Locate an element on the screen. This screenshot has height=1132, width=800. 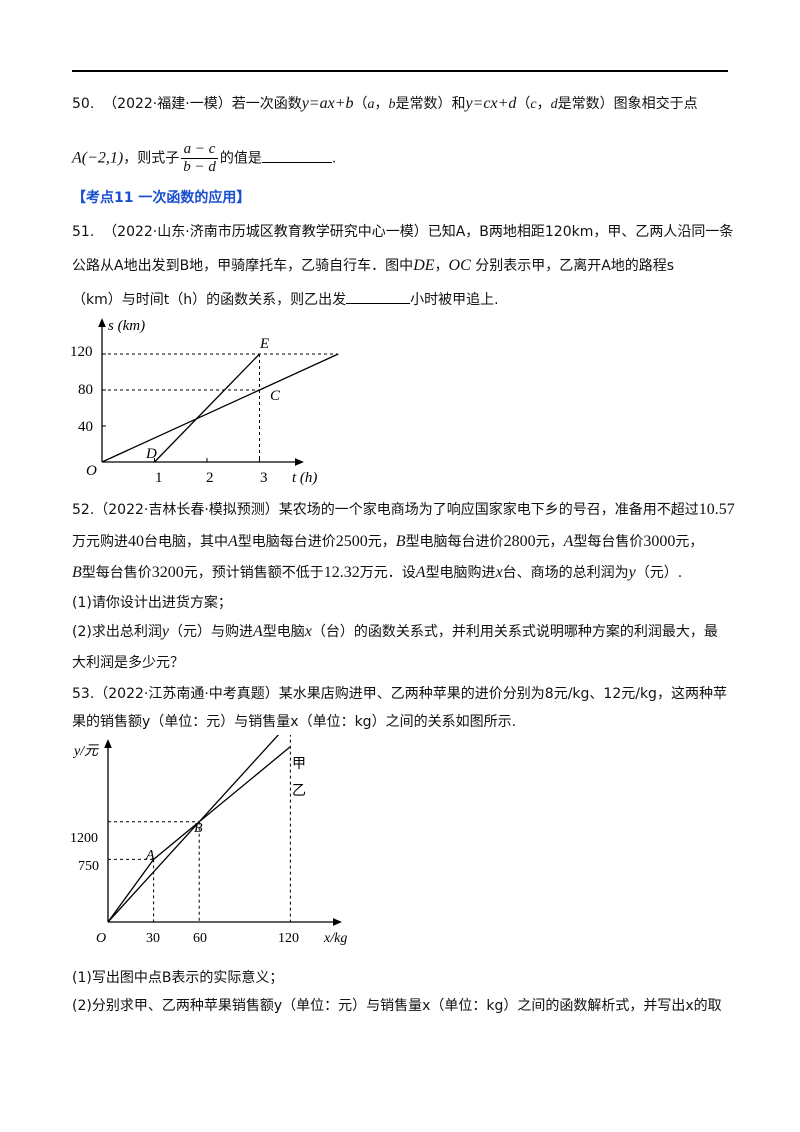
x-tick-30: 30 is located at coordinates (153, 938).